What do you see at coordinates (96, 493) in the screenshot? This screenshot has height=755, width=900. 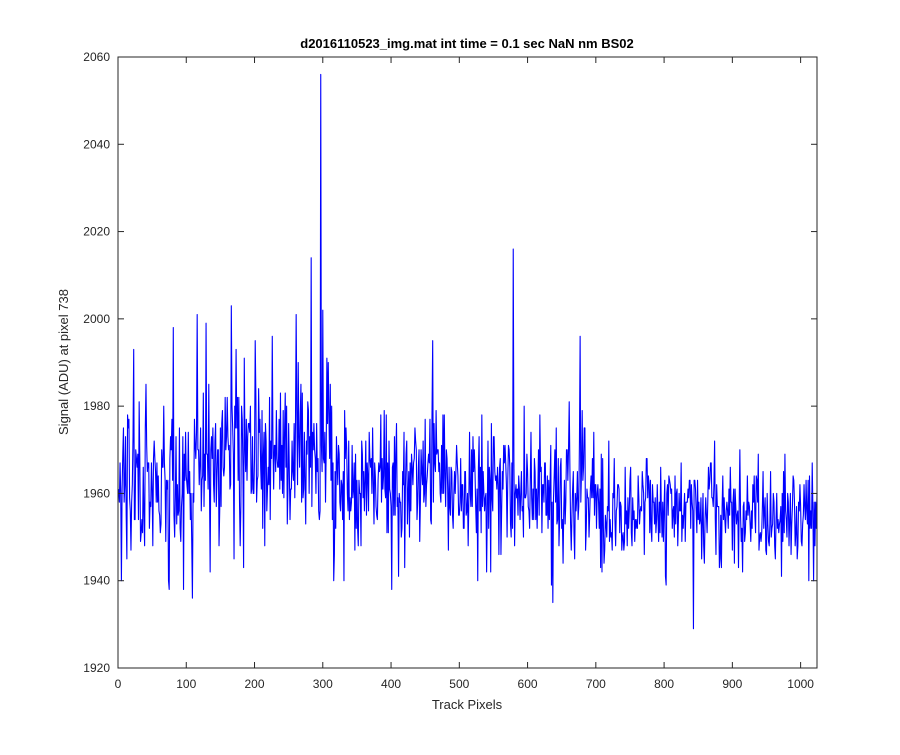 I see `y-tick-label: 1960` at bounding box center [96, 493].